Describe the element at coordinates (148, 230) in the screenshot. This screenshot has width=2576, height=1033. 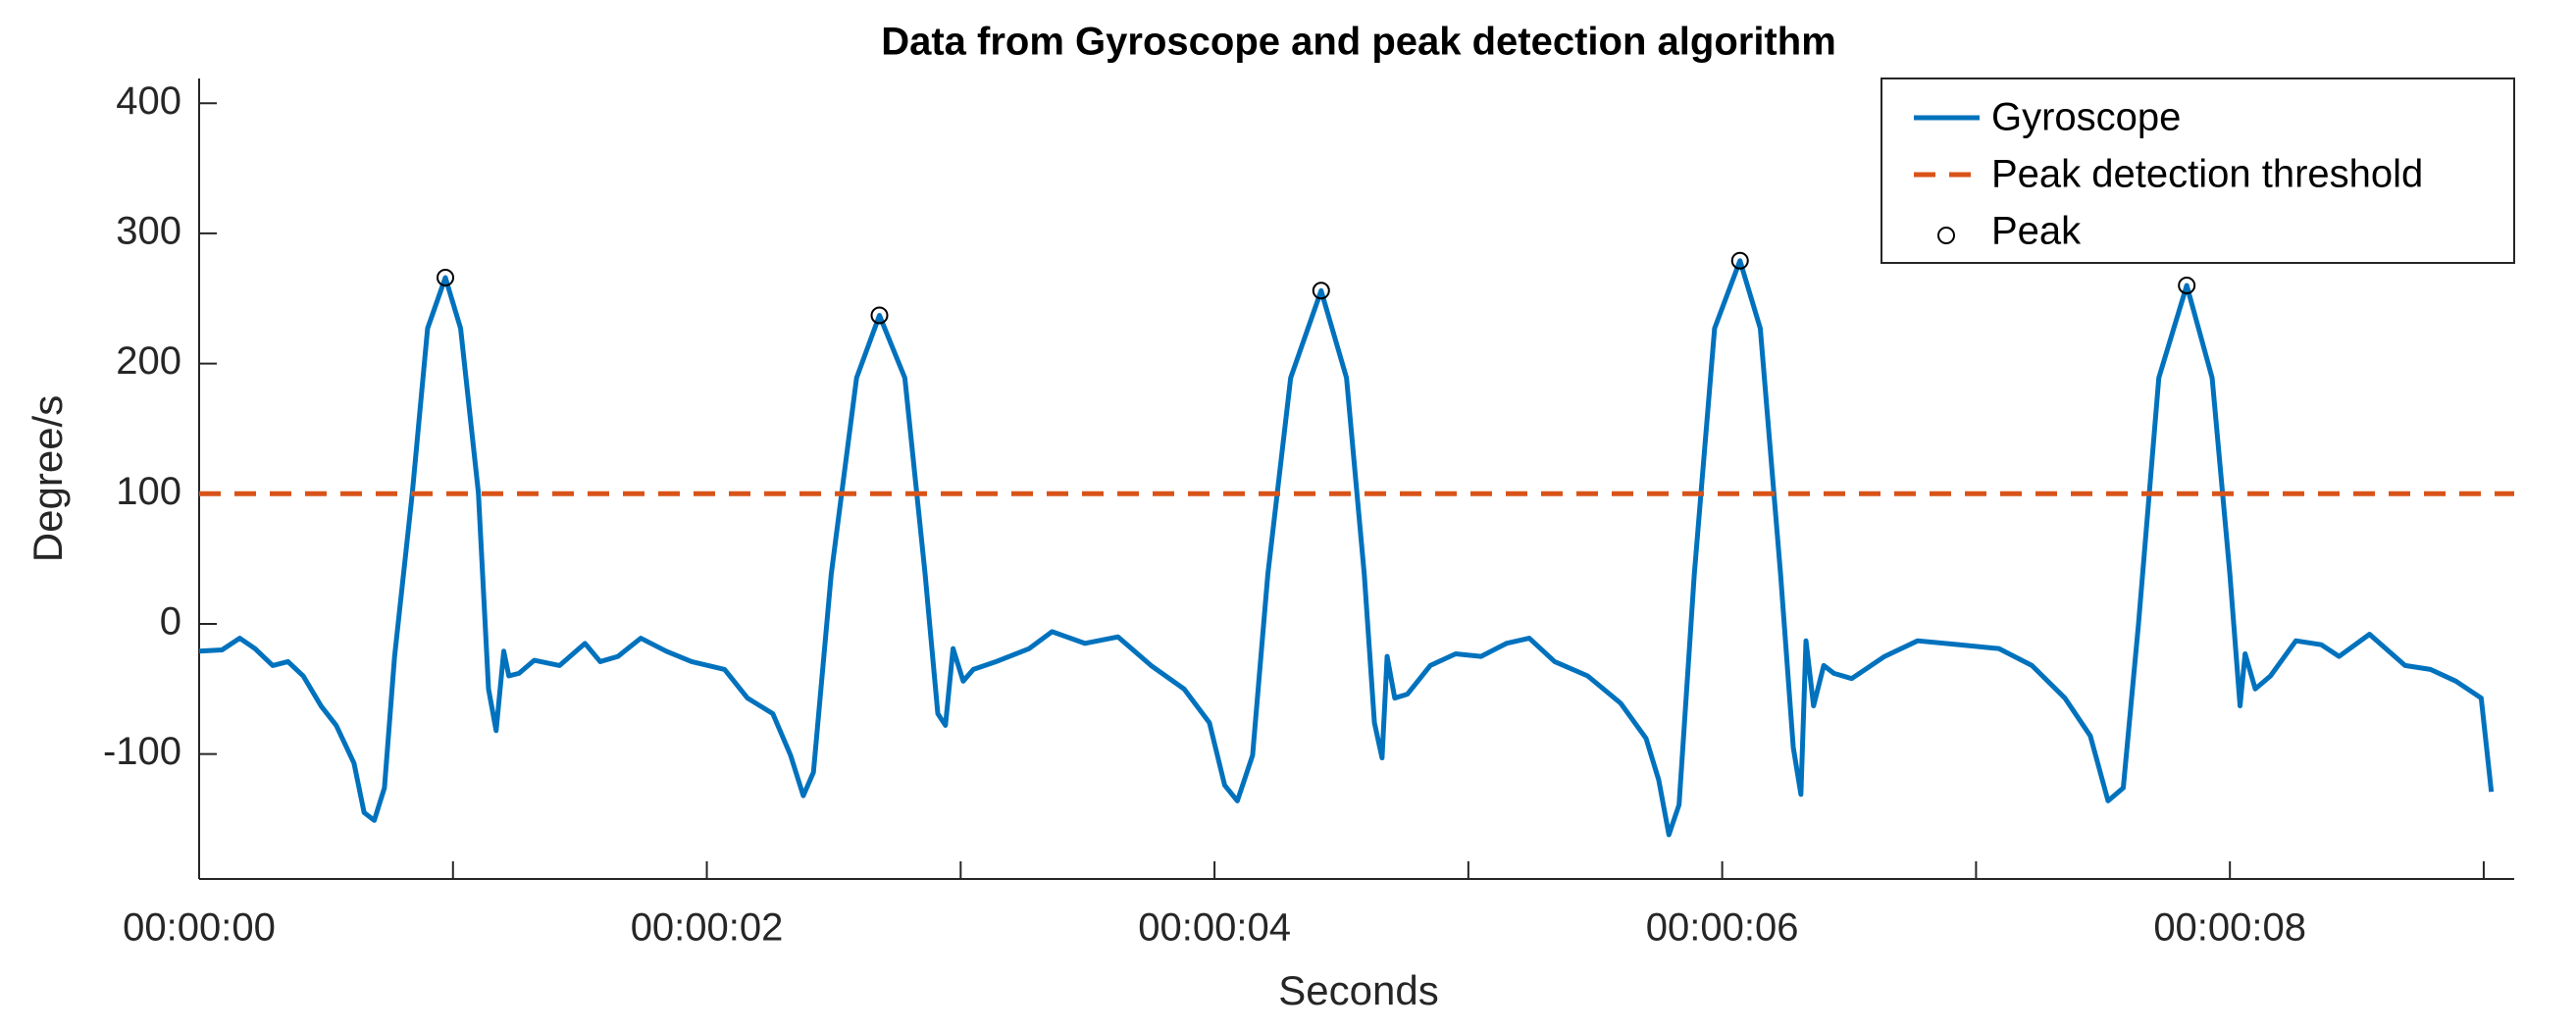
I see `y-tick-label: 300` at that location.